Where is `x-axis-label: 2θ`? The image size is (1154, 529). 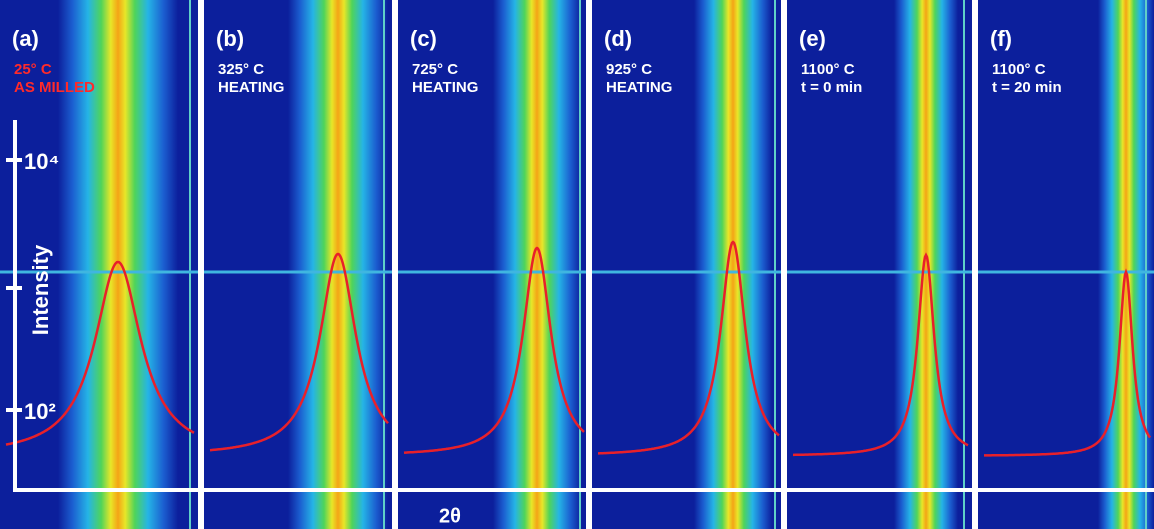
x-axis-label: 2θ is located at coordinates (450, 516).